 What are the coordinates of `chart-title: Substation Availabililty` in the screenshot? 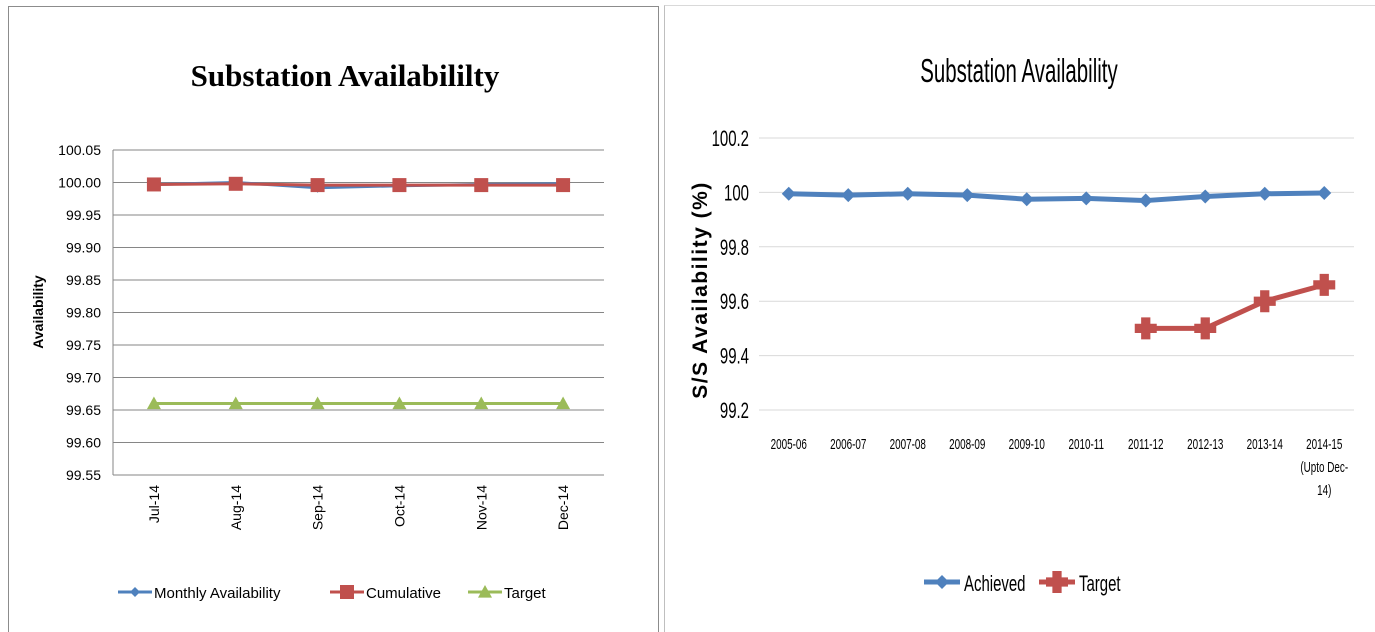 It's located at (345, 75).